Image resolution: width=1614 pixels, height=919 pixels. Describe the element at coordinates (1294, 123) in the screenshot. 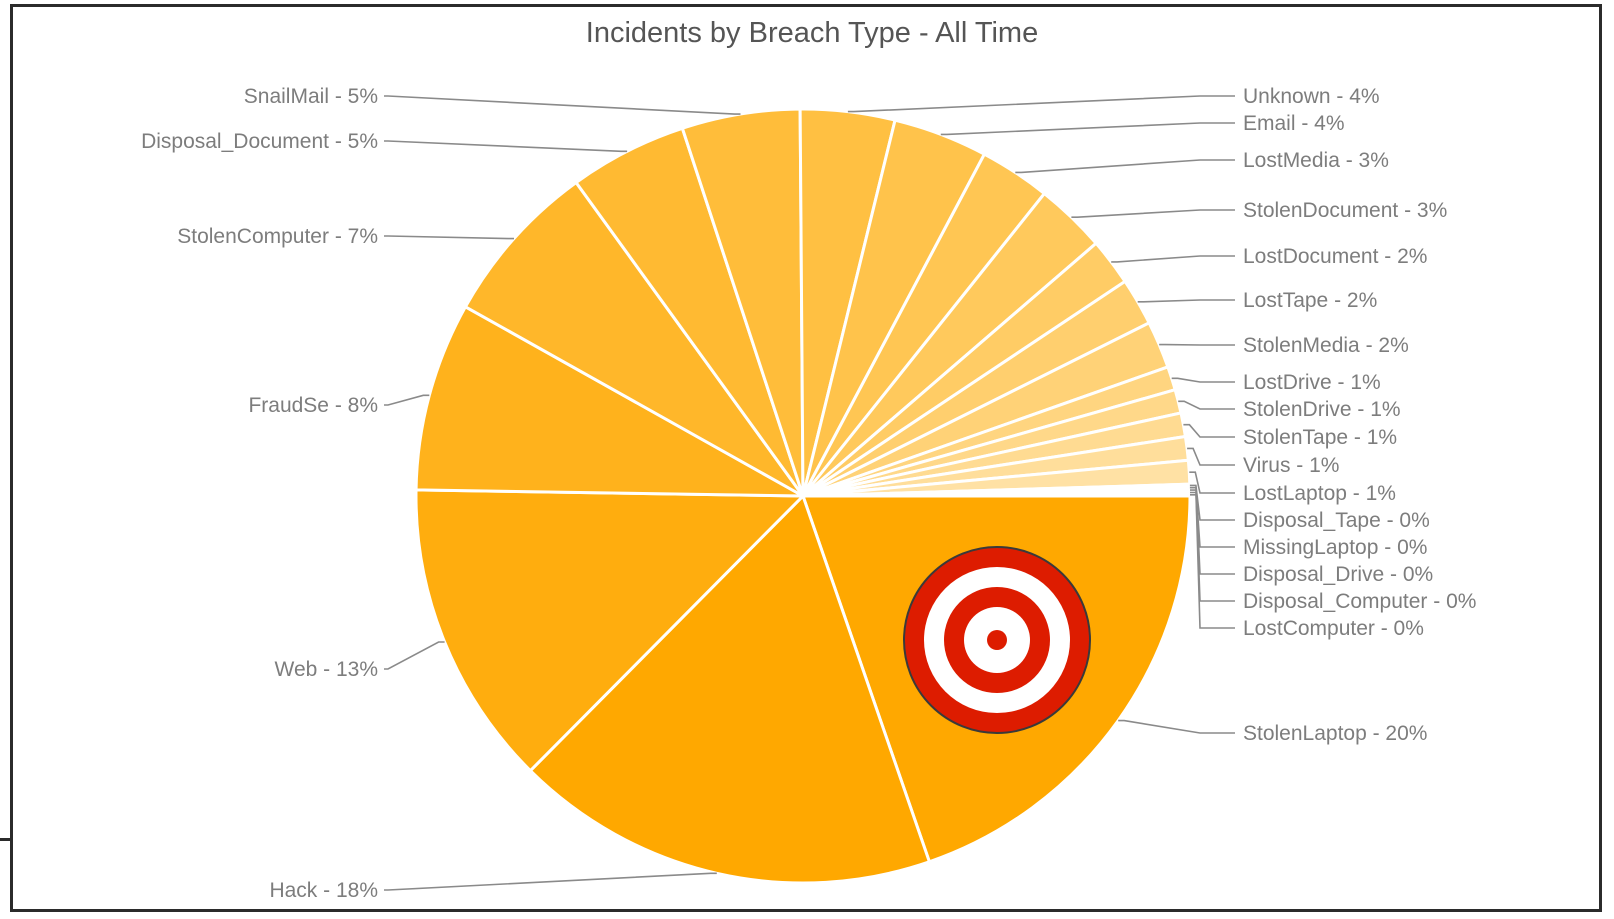

I see `slice-label-email-4: Email - 4%` at that location.